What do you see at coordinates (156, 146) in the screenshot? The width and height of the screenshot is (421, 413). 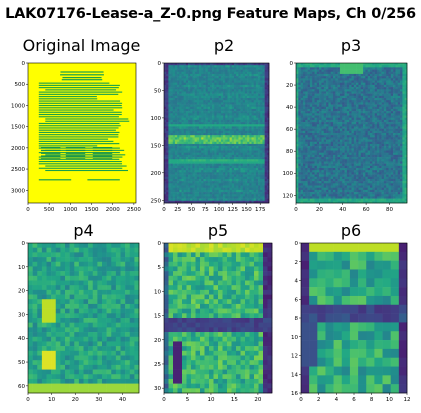 I see `y-tick-label: 150` at bounding box center [156, 146].